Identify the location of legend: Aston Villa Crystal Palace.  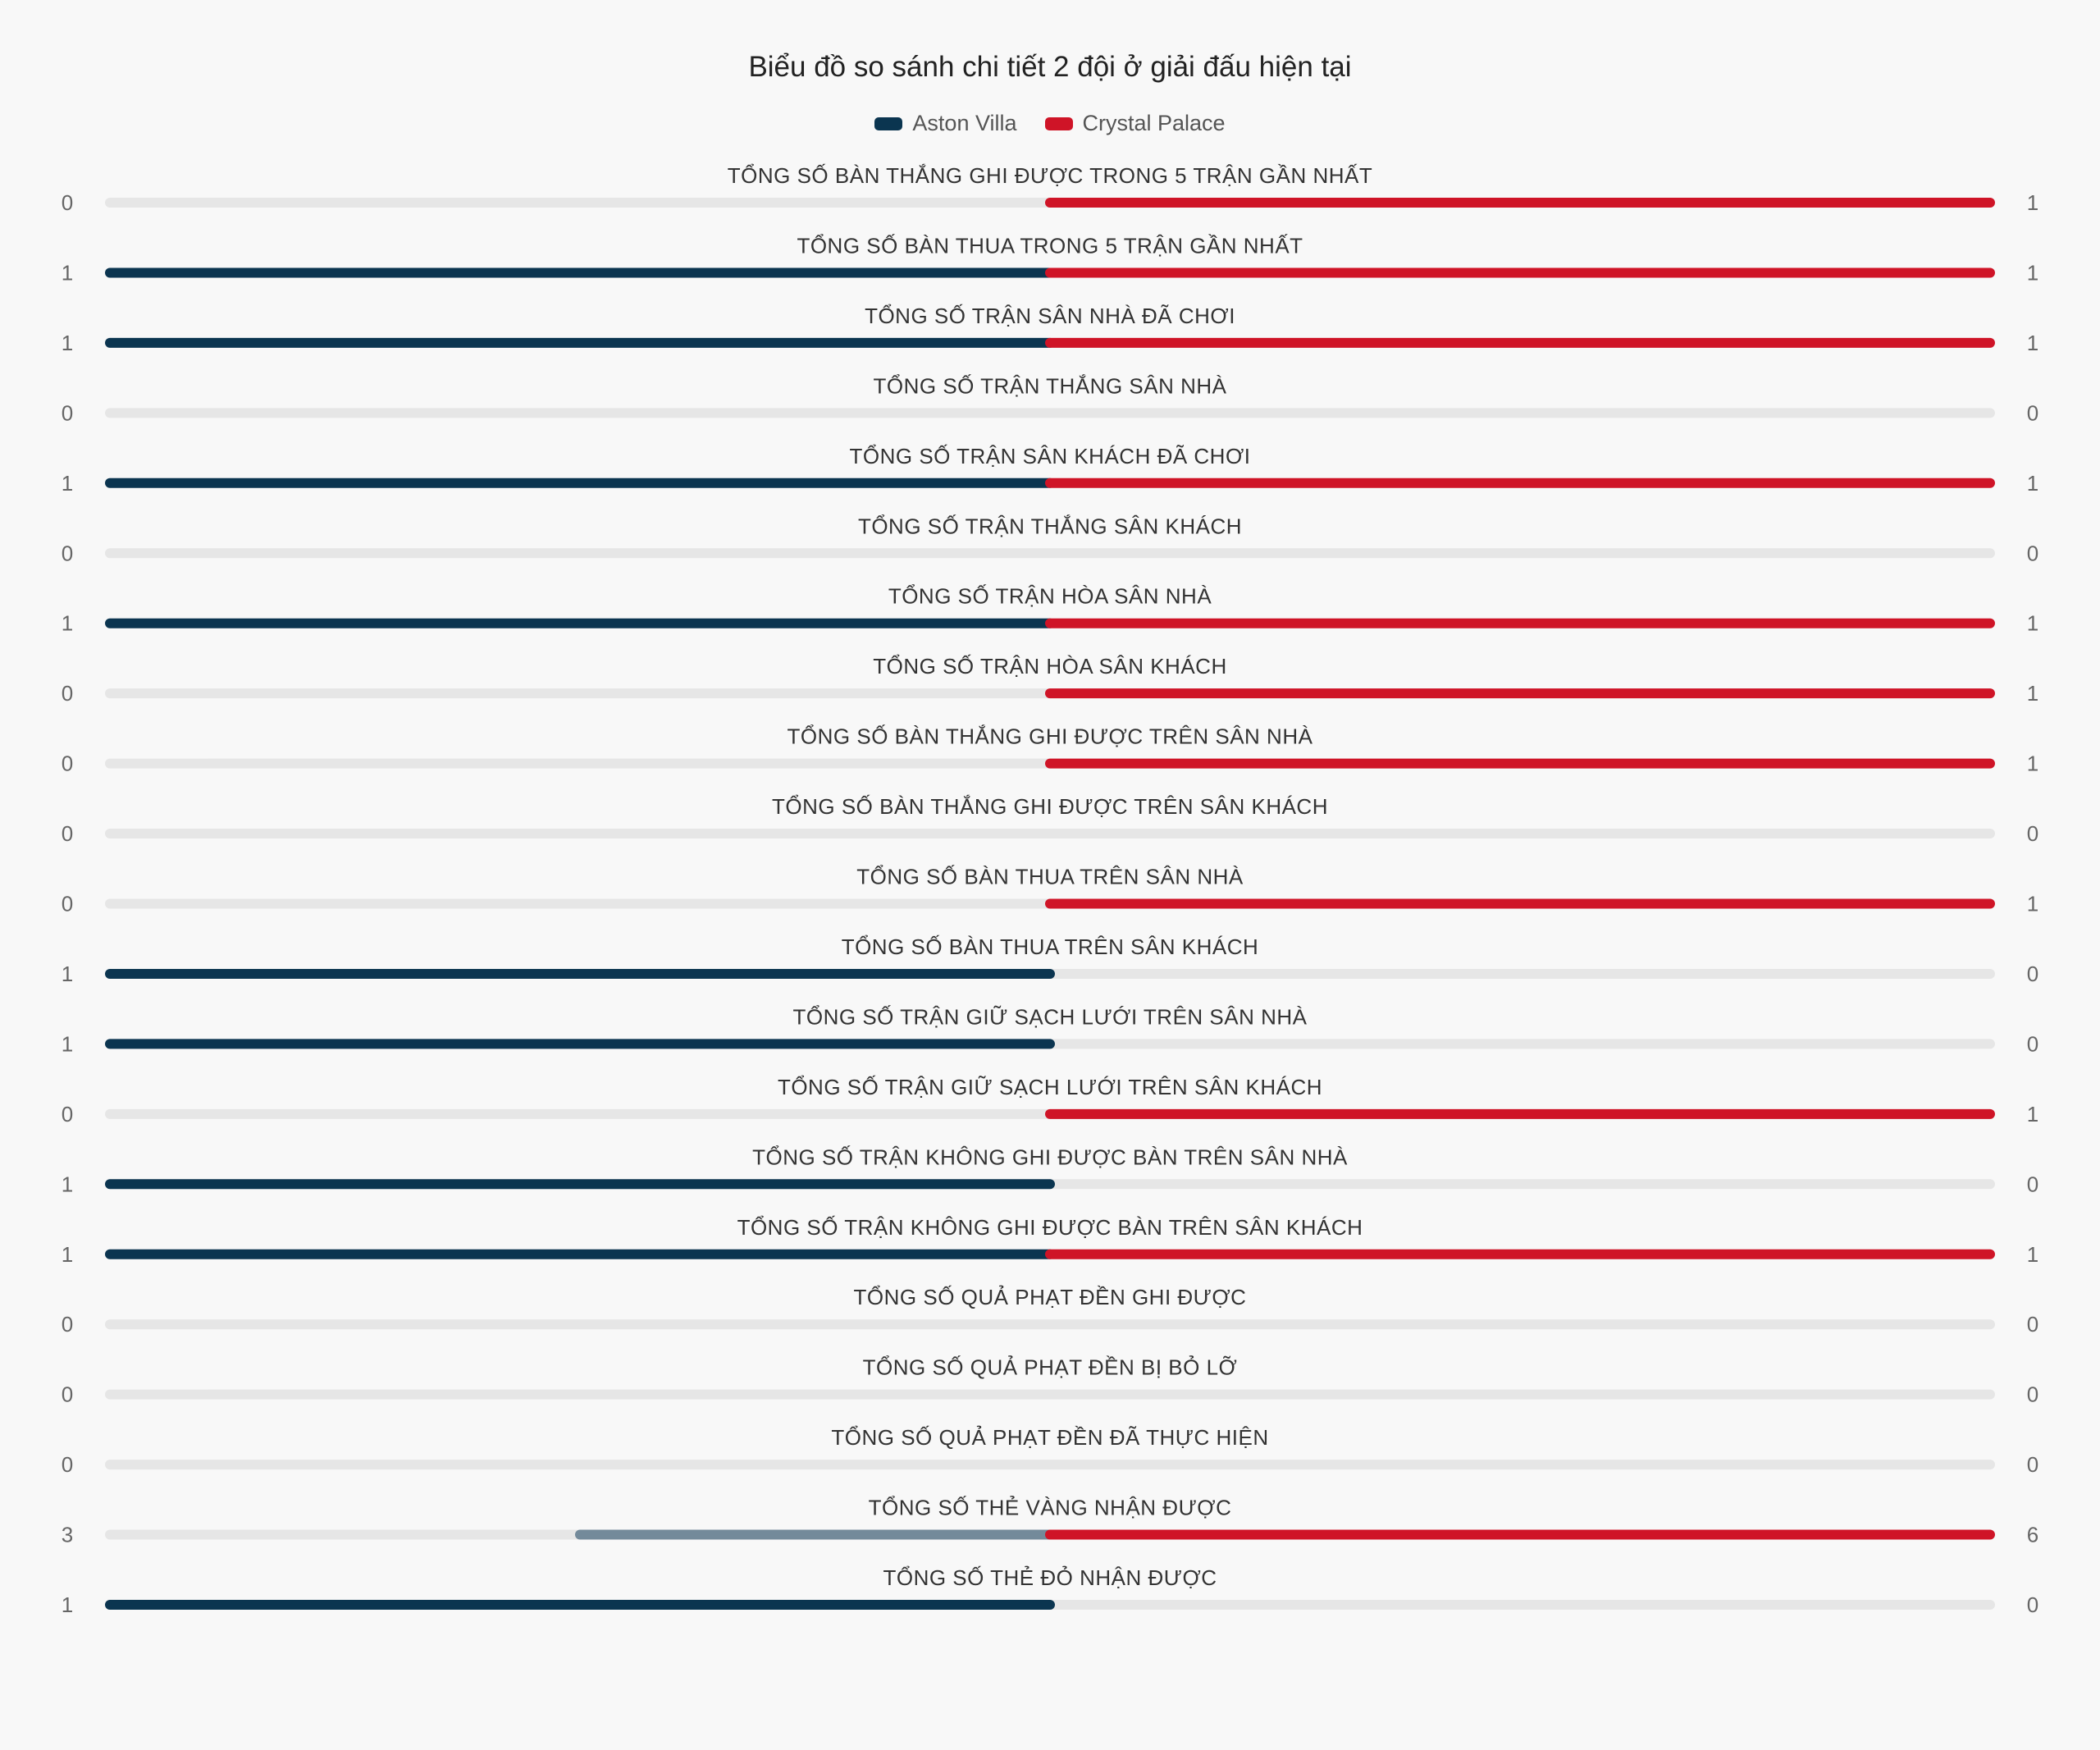
(1050, 123).